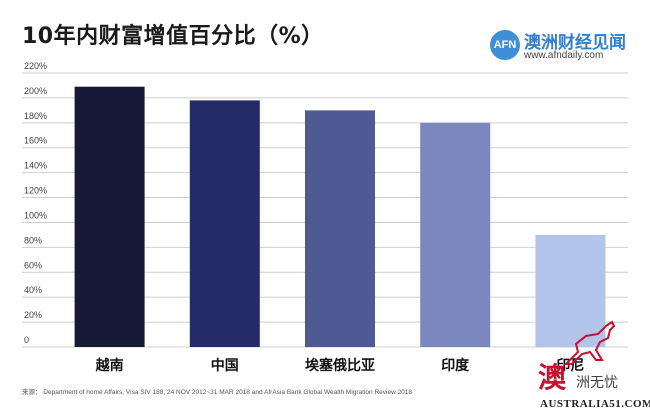 Image resolution: width=650 pixels, height=419 pixels. I want to click on y-tick-label: 100%, so click(35, 215).